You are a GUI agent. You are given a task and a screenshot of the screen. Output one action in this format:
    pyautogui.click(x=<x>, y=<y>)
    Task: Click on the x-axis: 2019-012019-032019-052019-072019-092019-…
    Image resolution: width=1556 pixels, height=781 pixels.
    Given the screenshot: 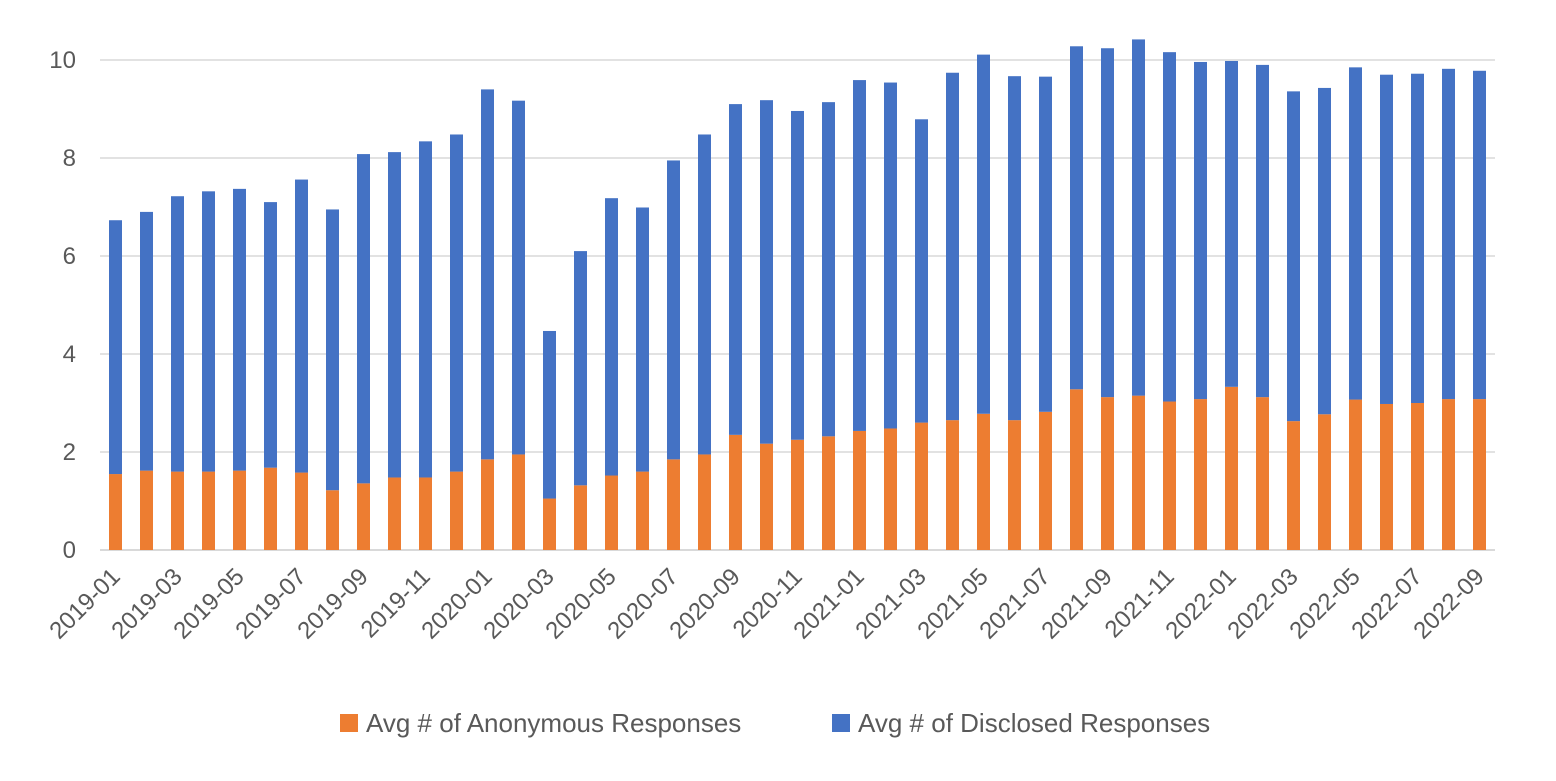 What is the action you would take?
    pyautogui.click(x=766, y=603)
    